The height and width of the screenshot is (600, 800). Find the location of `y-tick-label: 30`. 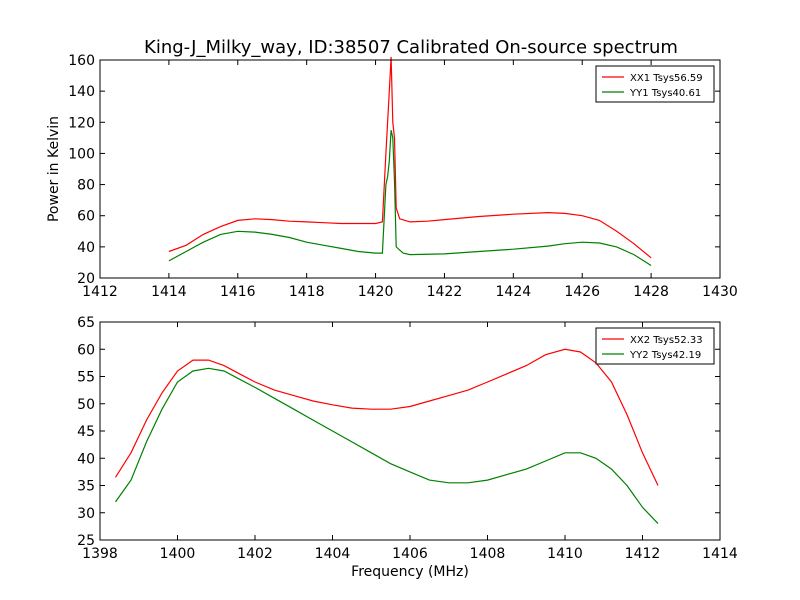

y-tick-label: 30 is located at coordinates (86, 514).